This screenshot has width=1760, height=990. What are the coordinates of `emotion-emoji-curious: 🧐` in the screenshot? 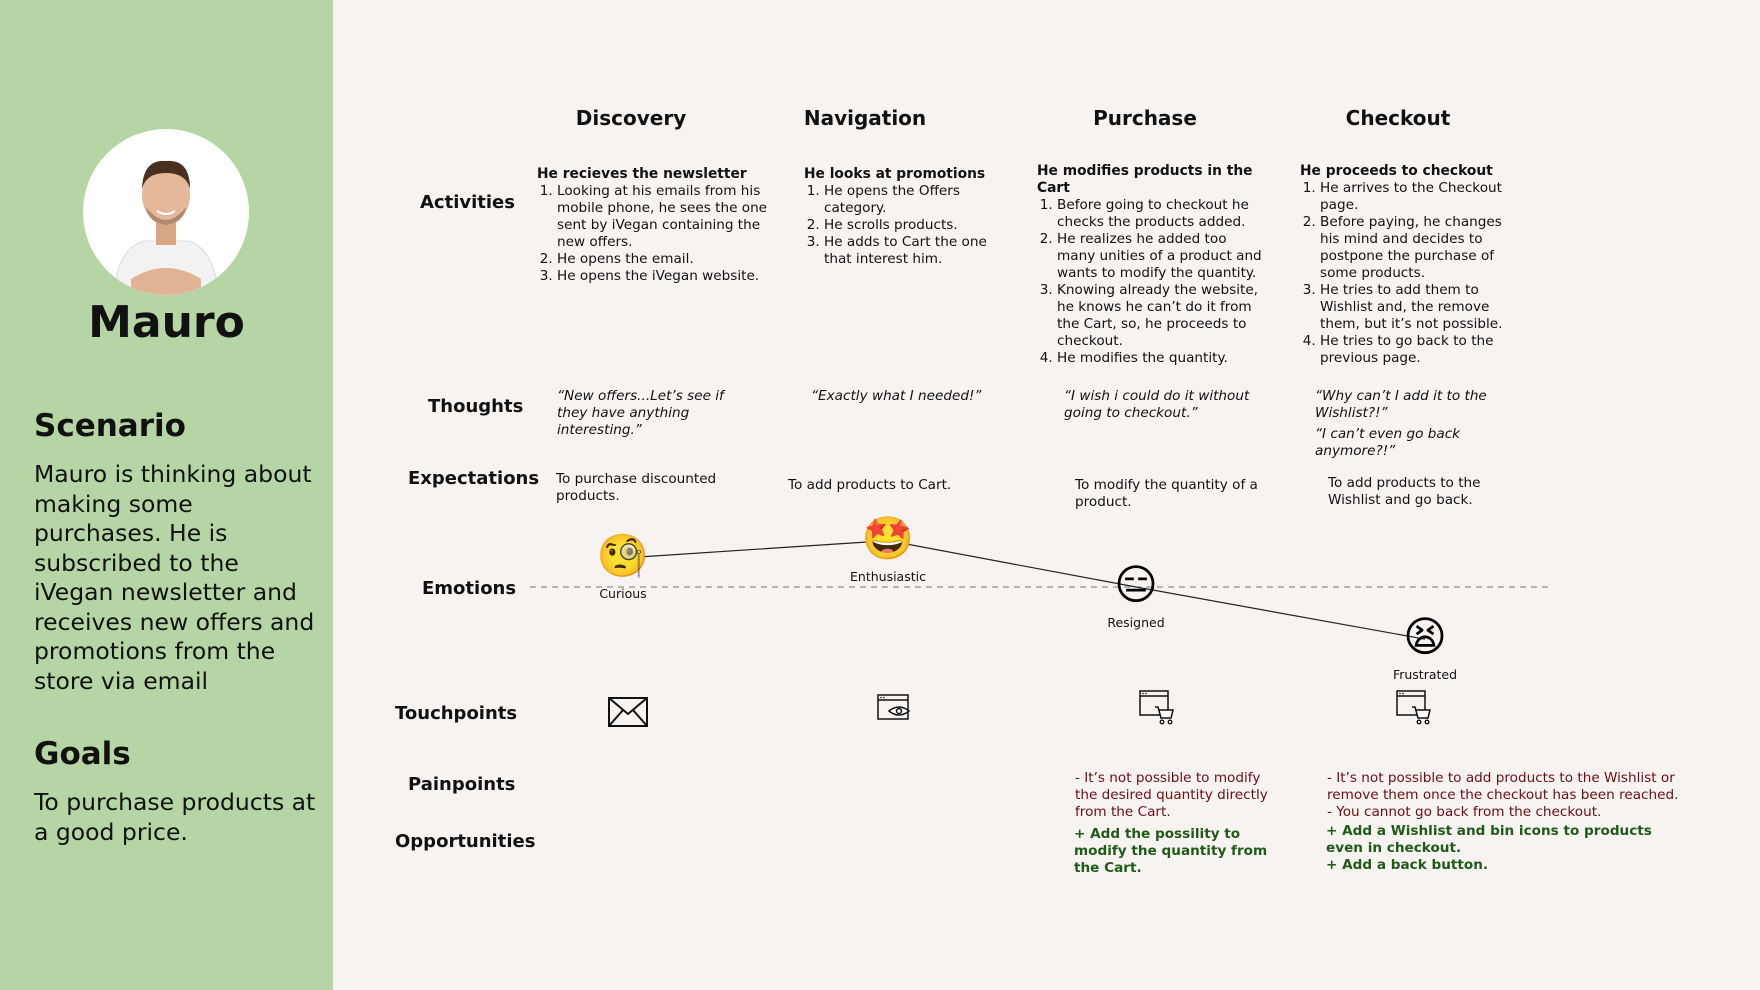 It's located at (623, 555).